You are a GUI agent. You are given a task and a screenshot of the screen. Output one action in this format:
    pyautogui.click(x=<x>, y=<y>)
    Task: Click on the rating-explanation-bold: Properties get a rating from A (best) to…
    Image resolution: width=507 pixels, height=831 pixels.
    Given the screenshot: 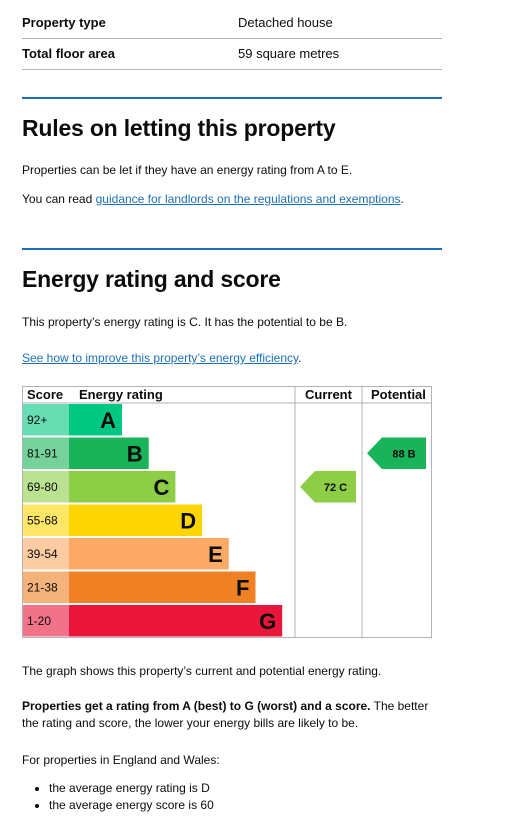 What is the action you would take?
    pyautogui.click(x=196, y=706)
    